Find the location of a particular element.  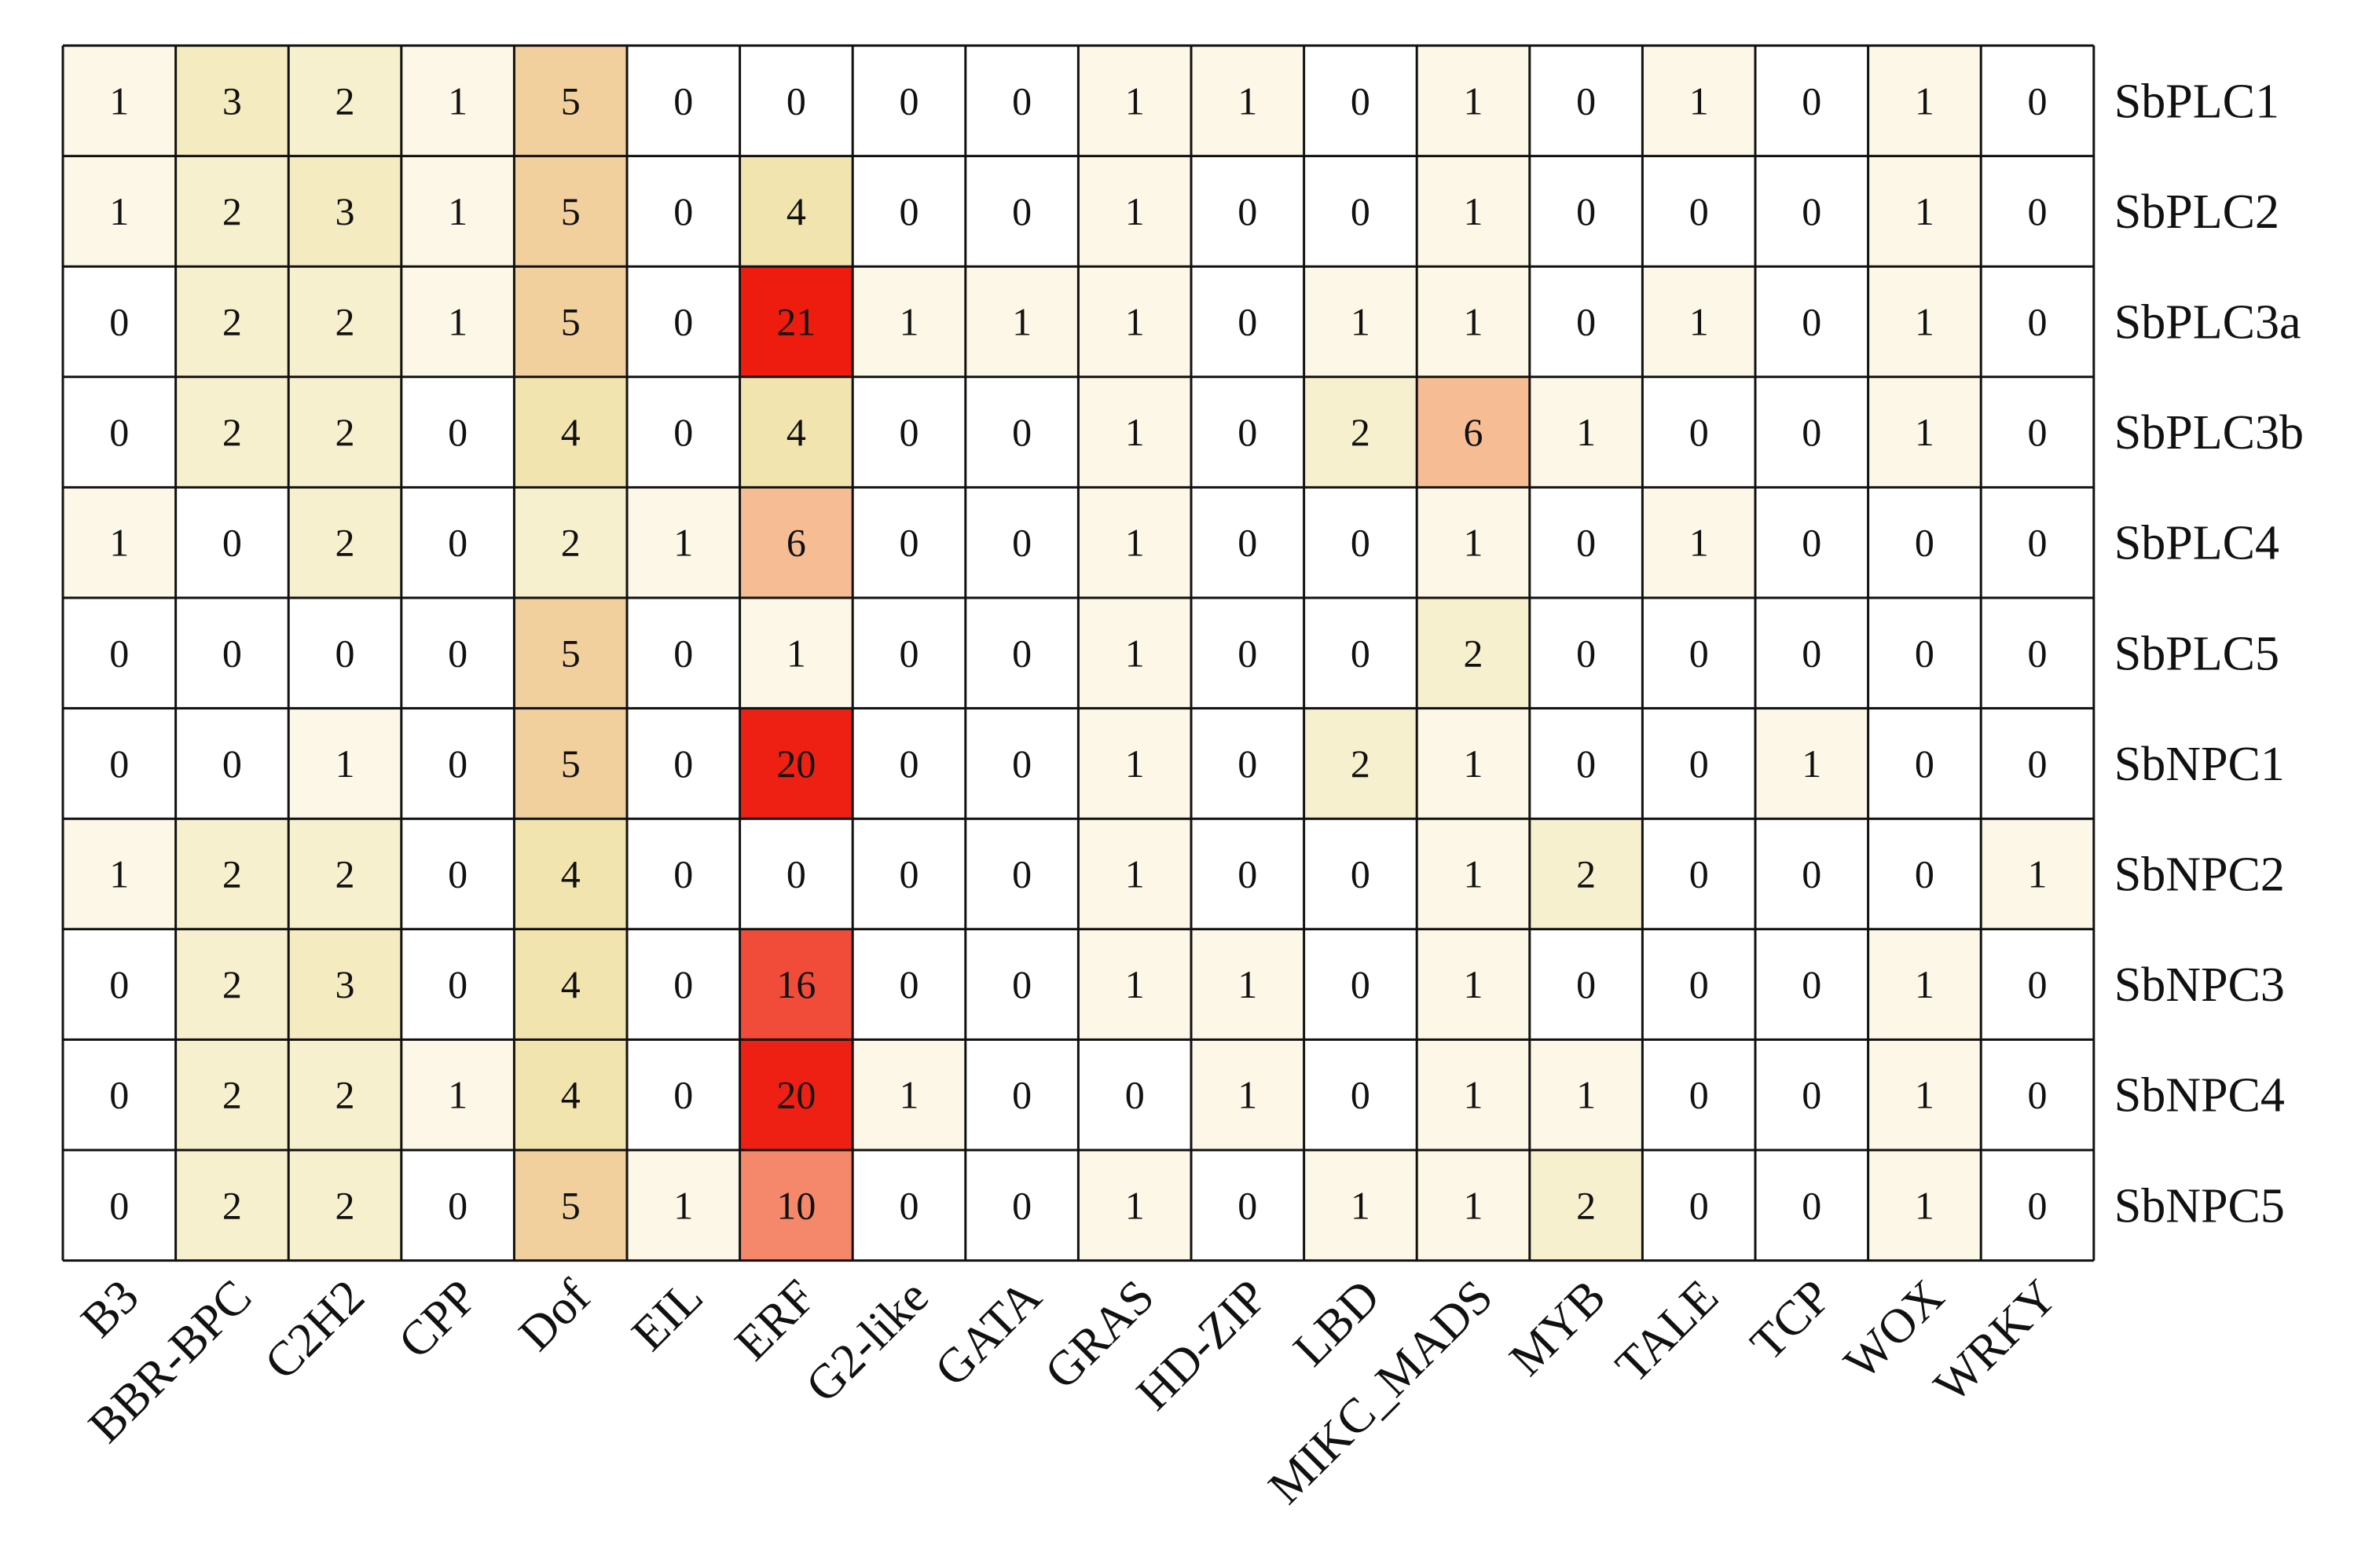

cell-value-label: 20 is located at coordinates (796, 764).